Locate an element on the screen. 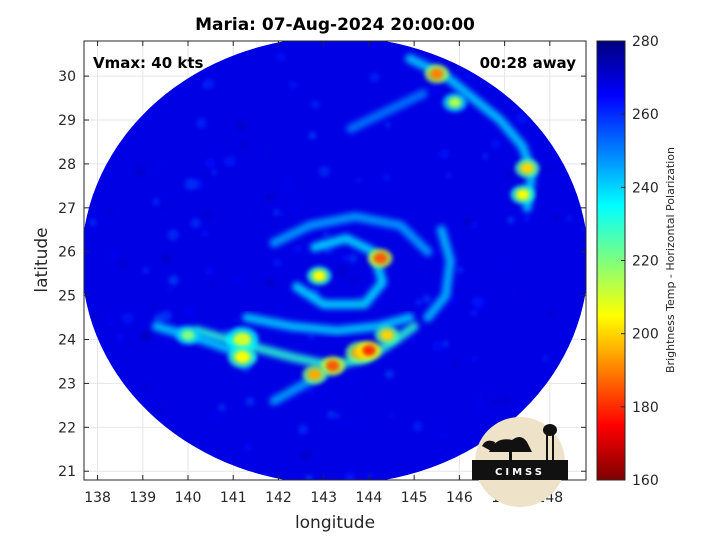 Image resolution: width=720 pixels, height=540 pixels. chart-title: Maria: 07-Aug-2024 20:00:00 is located at coordinates (335, 25).